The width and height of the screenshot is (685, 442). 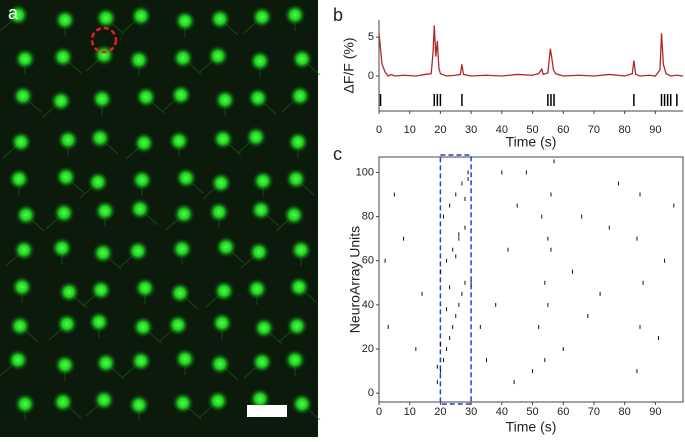 What do you see at coordinates (563, 412) in the screenshot?
I see `x-tick-label: 60` at bounding box center [563, 412].